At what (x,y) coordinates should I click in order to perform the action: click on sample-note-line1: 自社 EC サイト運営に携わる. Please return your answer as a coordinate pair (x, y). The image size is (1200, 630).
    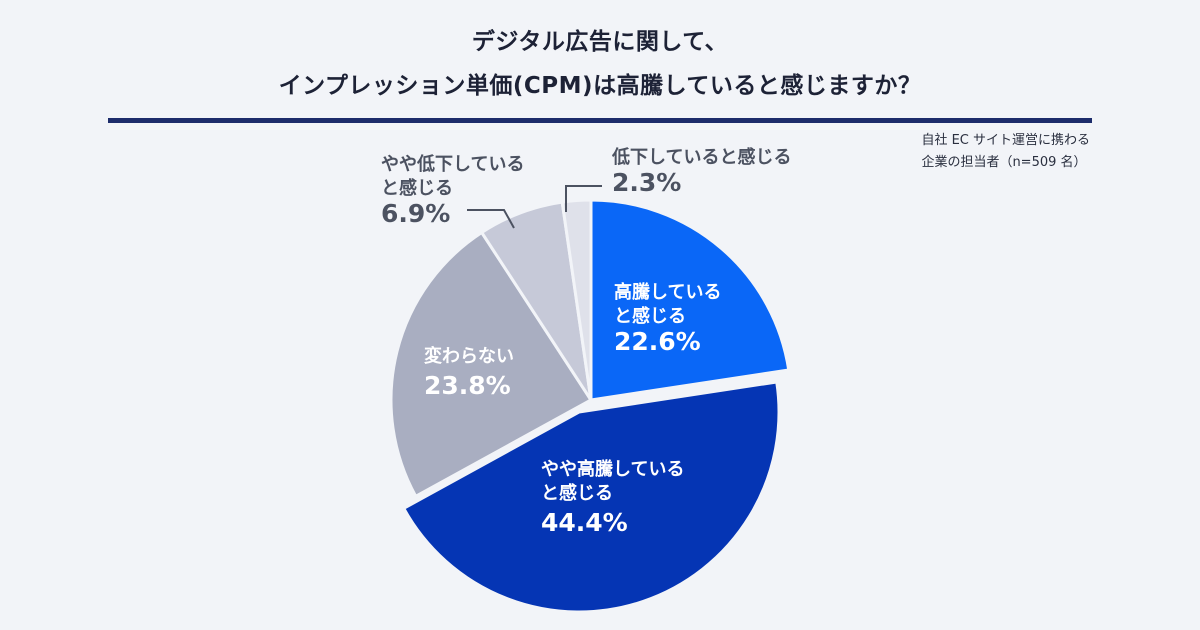
    Looking at the image, I should click on (1005, 140).